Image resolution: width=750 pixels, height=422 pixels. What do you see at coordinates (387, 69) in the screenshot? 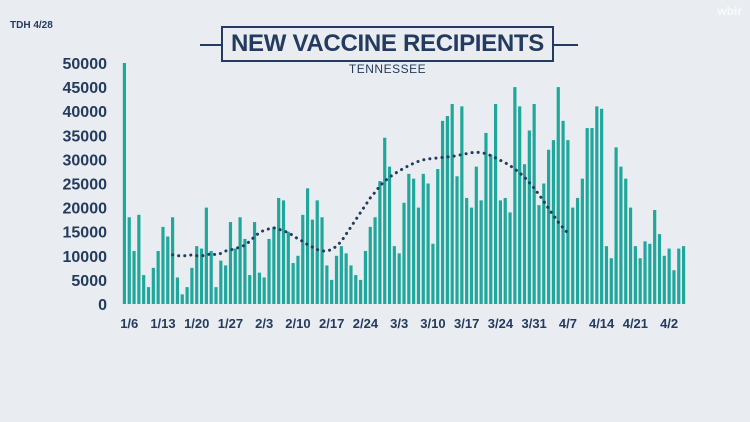
I see `chart-subtitle: TENNESSEE` at bounding box center [387, 69].